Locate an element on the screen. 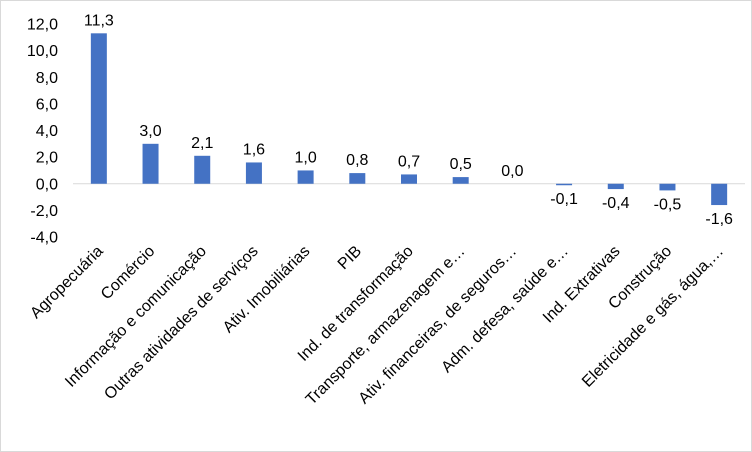 The width and height of the screenshot is (752, 452). y-tick-label: 6,0 is located at coordinates (47, 104).